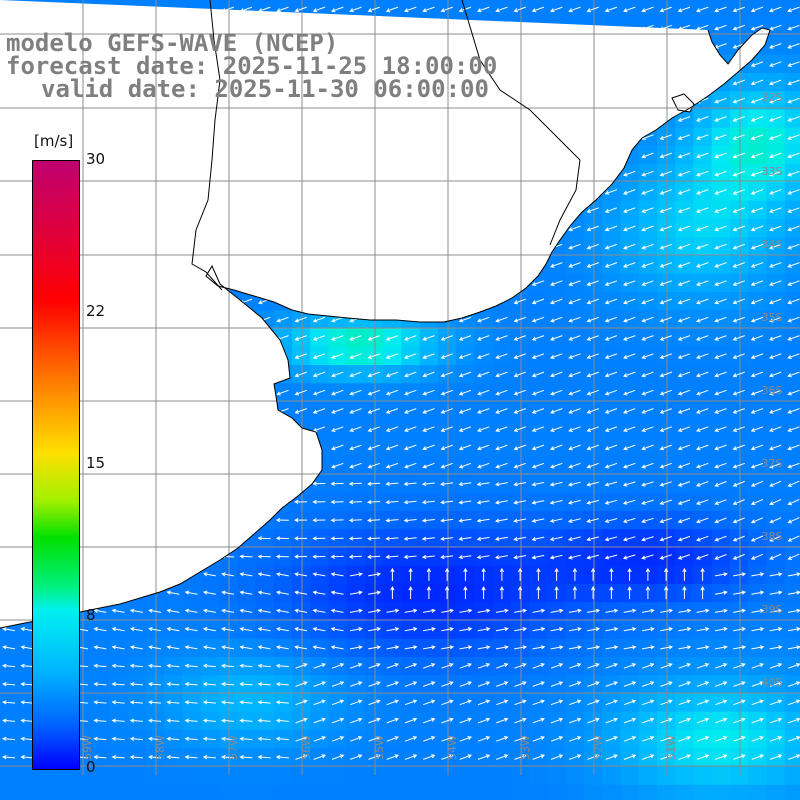 The width and height of the screenshot is (800, 800). I want to click on wave-cell-1915, so click(429, 792).